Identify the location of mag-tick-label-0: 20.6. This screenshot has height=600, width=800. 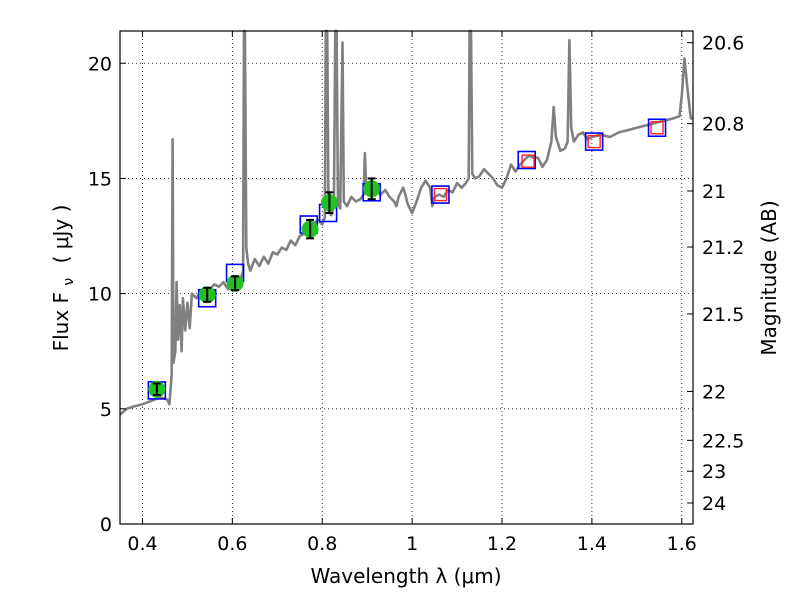
(723, 44).